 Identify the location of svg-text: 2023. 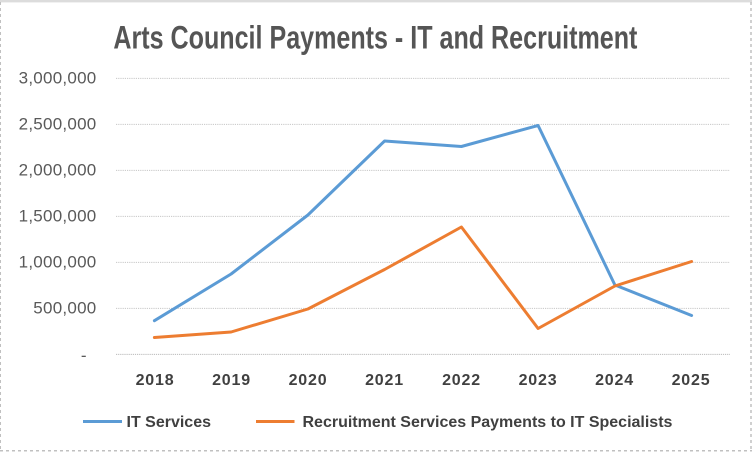
(538, 380).